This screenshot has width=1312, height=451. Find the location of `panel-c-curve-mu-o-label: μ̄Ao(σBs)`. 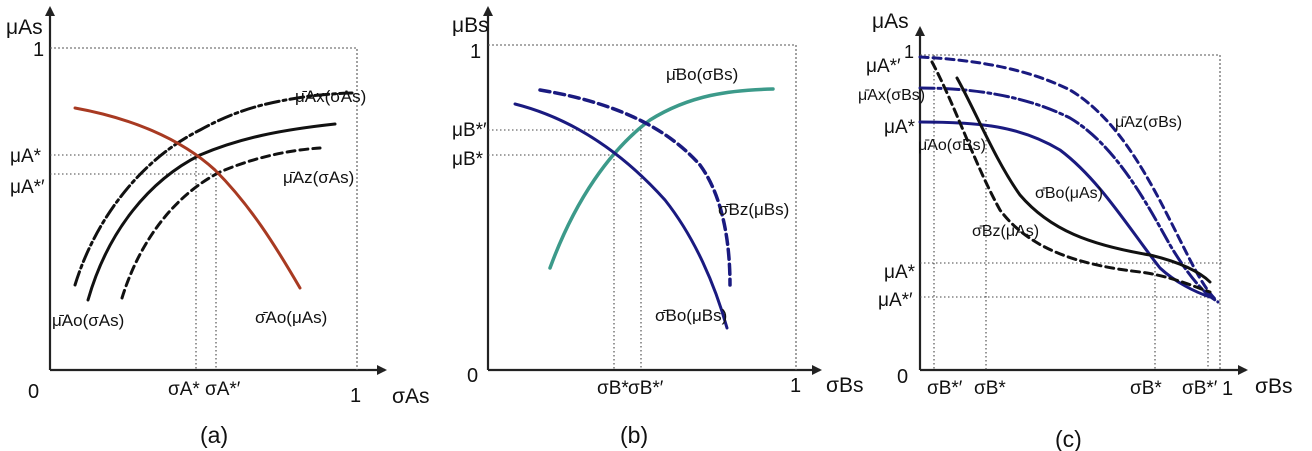

panel-c-curve-mu-o-label: μ̄Ao(σBs) is located at coordinates (952, 145).